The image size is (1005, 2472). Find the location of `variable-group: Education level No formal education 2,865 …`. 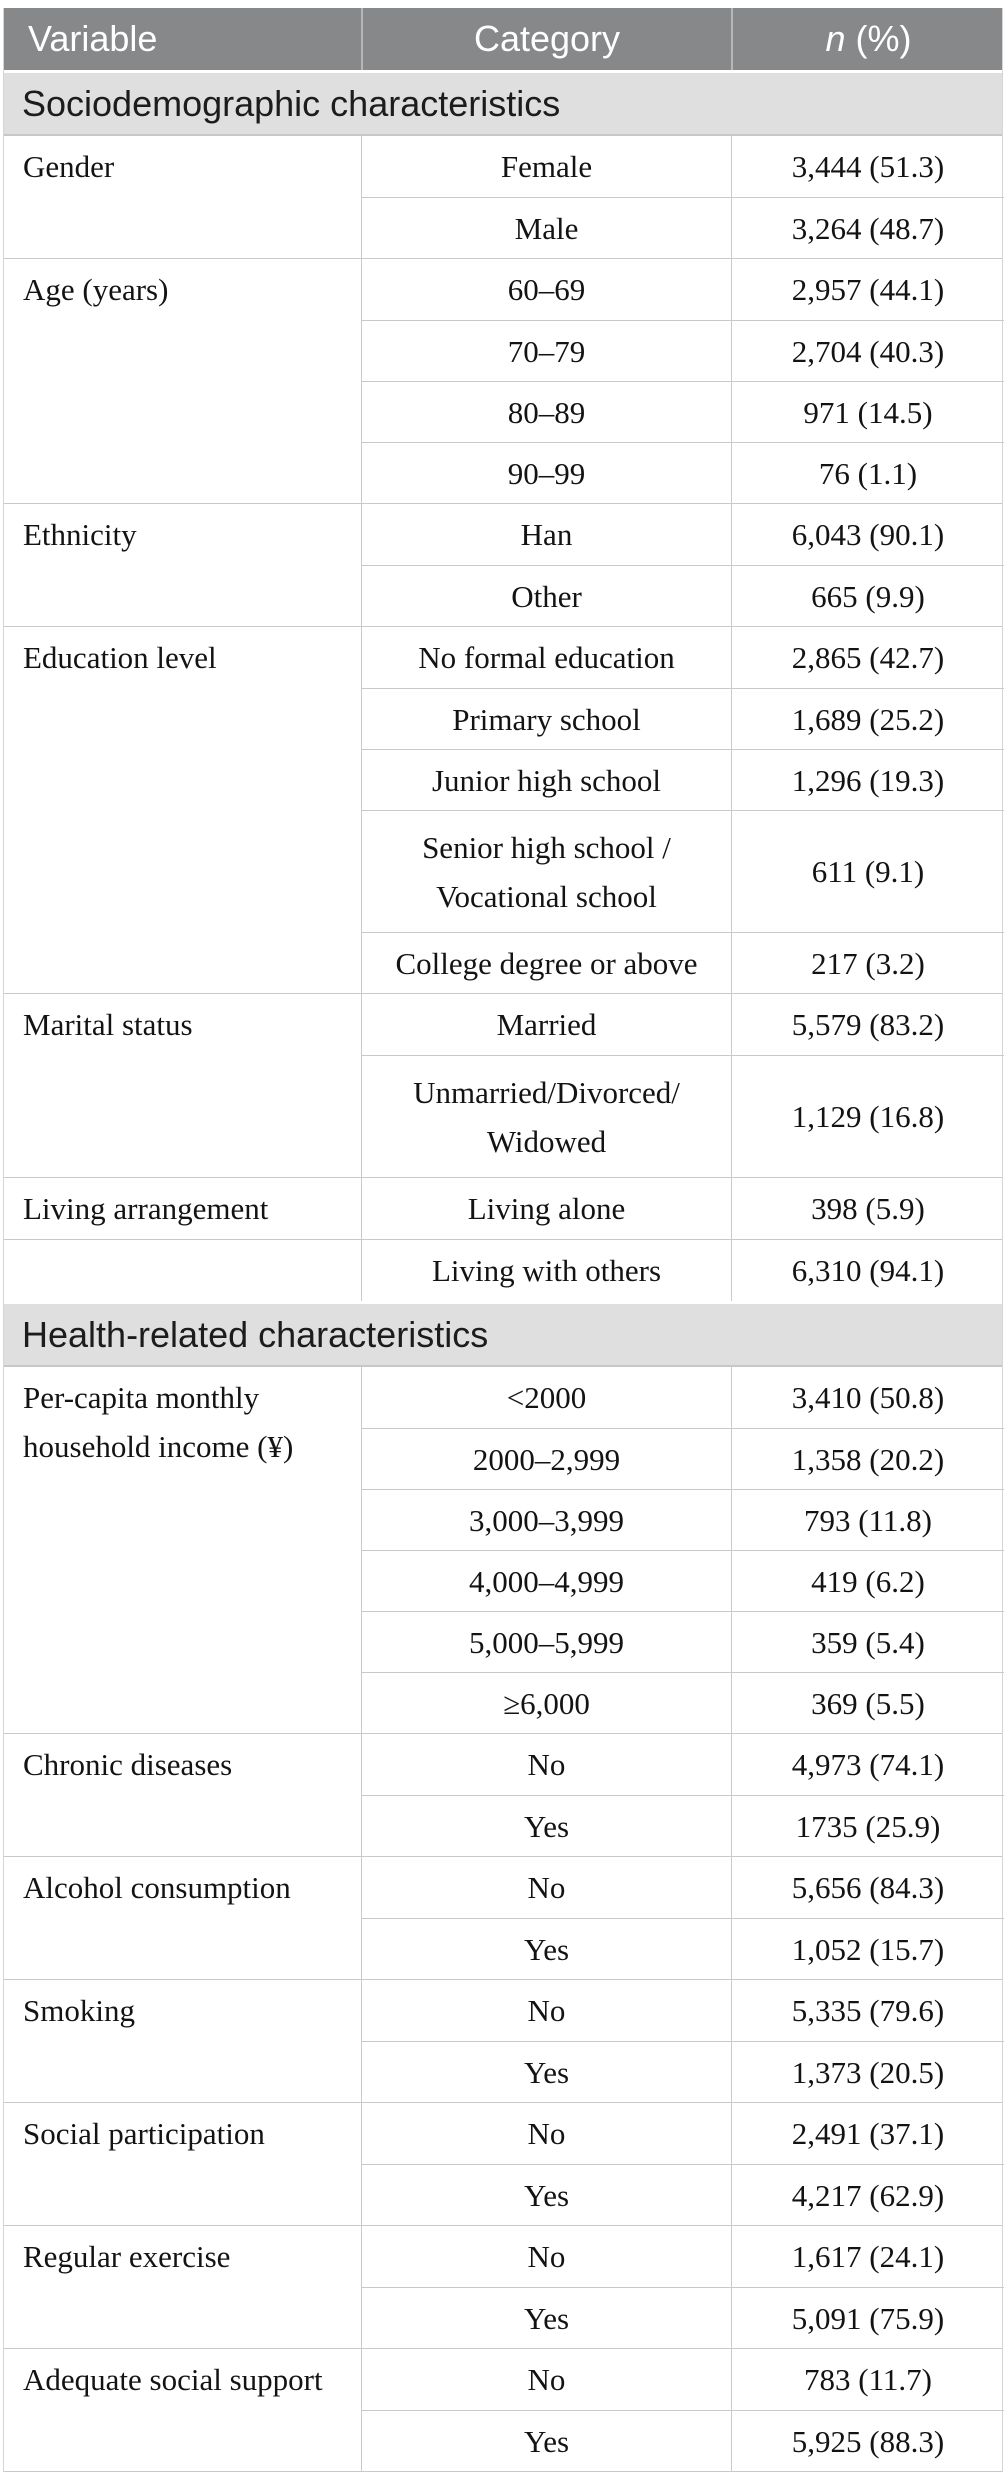

variable-group: Education level No formal education 2,865 … is located at coordinates (504, 809).